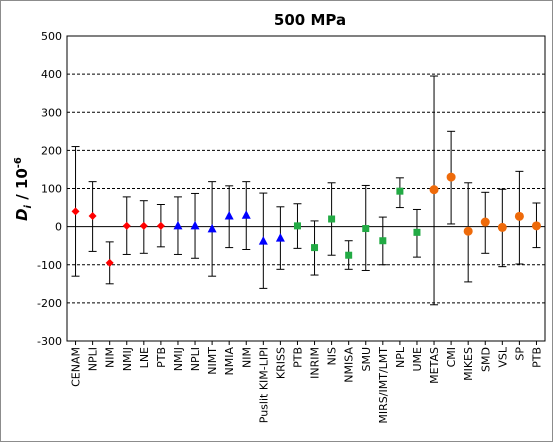 Image resolution: width=553 pixels, height=442 pixels. What do you see at coordinates (417, 359) in the screenshot?
I see `x-tick-label: UME` at bounding box center [417, 359].